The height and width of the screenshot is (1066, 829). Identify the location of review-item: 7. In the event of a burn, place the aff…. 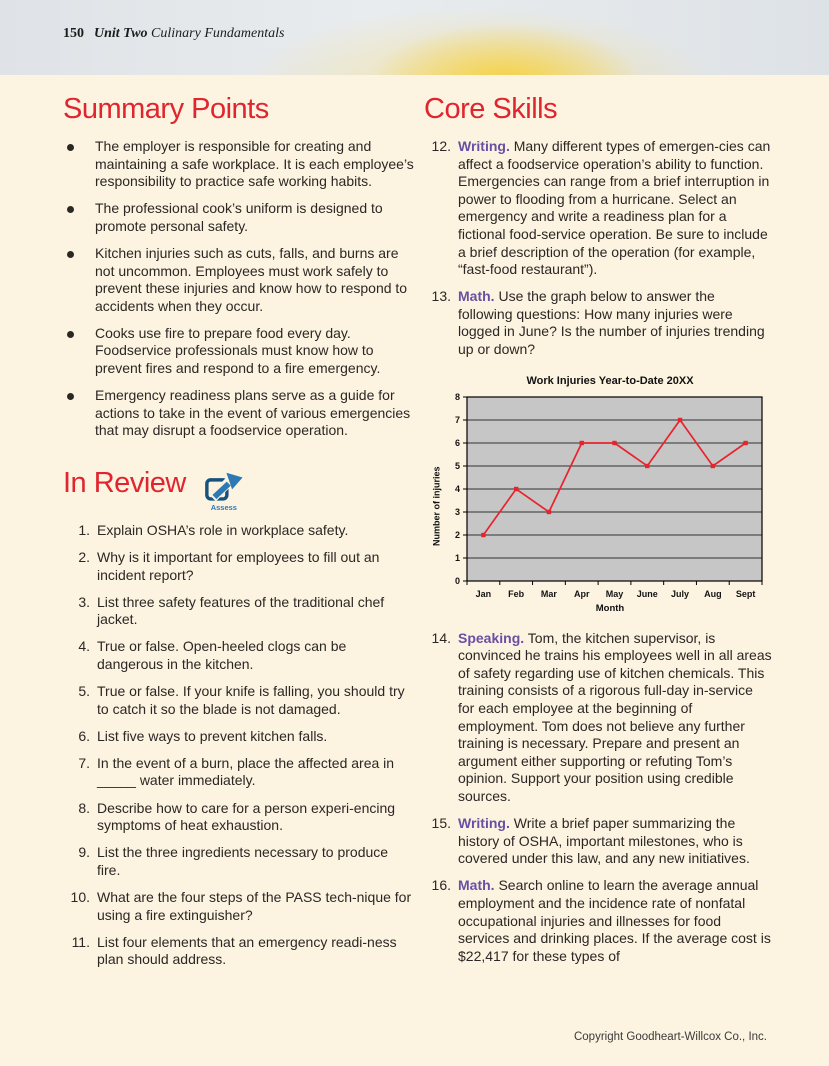
(239, 772).